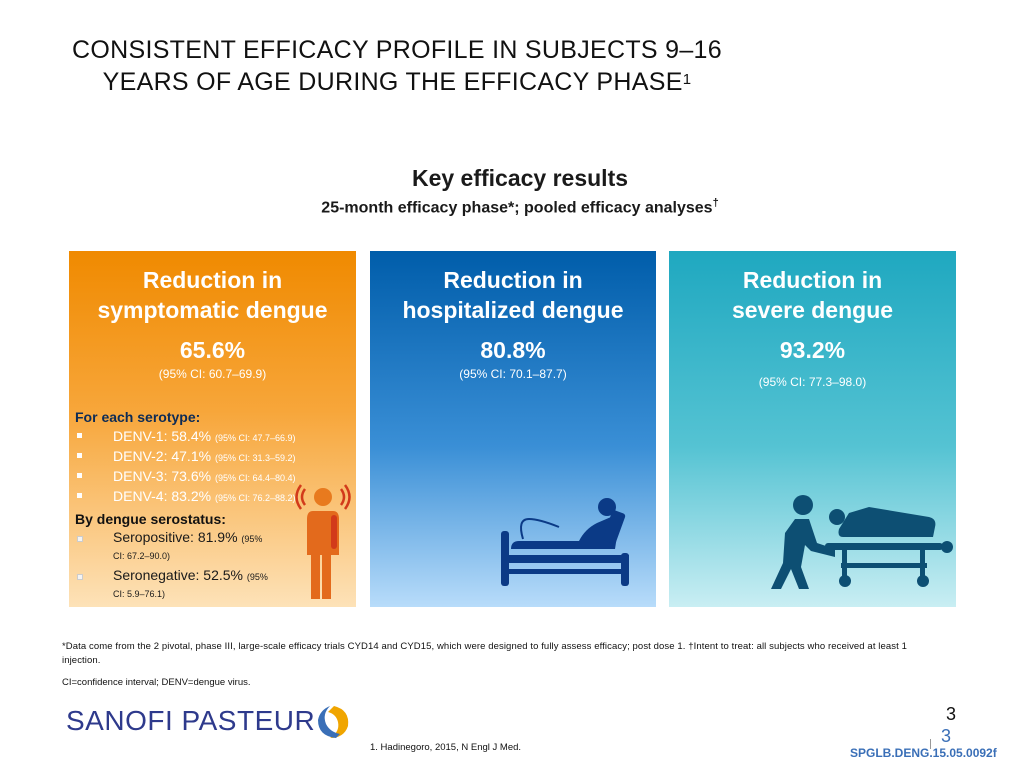  What do you see at coordinates (175, 547) in the screenshot?
I see `list-item: Seropositive: 81.9% (95% CI: 67.2–90.0)` at bounding box center [175, 547].